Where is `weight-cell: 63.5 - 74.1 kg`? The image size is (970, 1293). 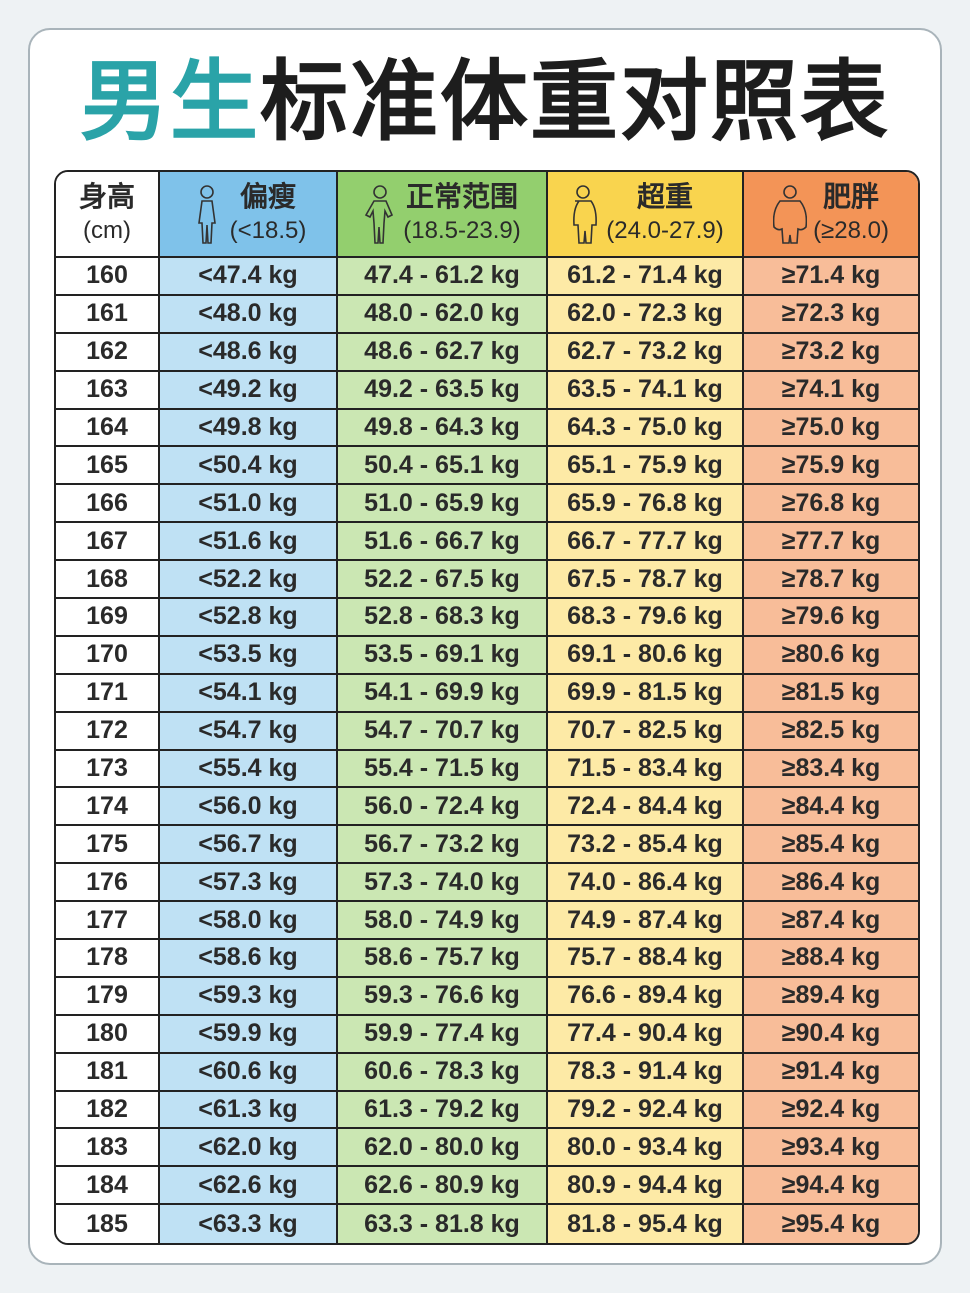 weight-cell: 63.5 - 74.1 kg is located at coordinates (646, 390).